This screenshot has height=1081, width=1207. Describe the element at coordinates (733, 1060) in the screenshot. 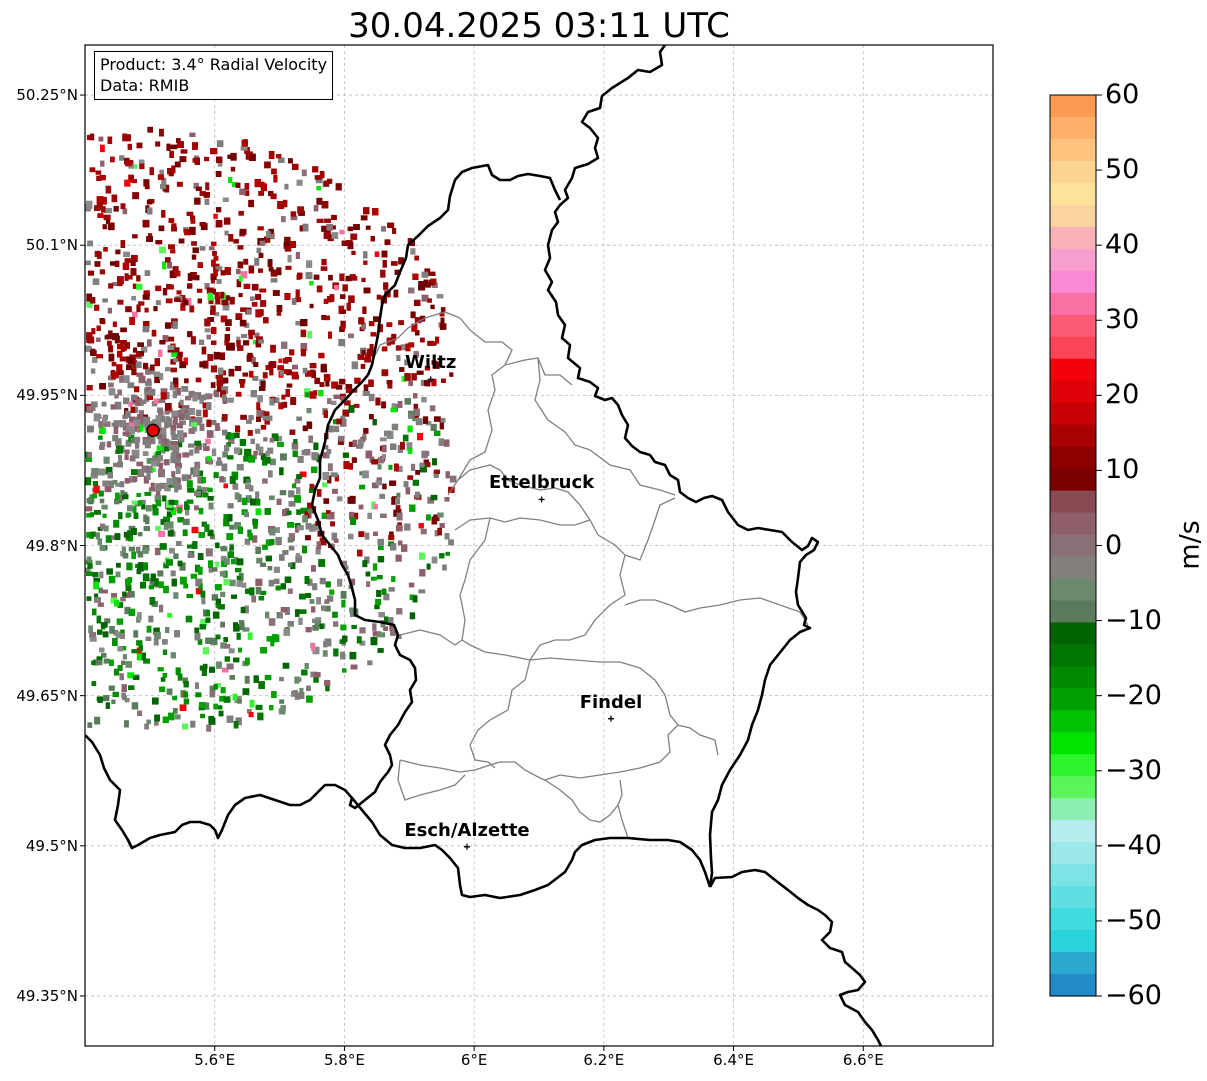

I see `lon-tick-label: 6.4°E` at that location.